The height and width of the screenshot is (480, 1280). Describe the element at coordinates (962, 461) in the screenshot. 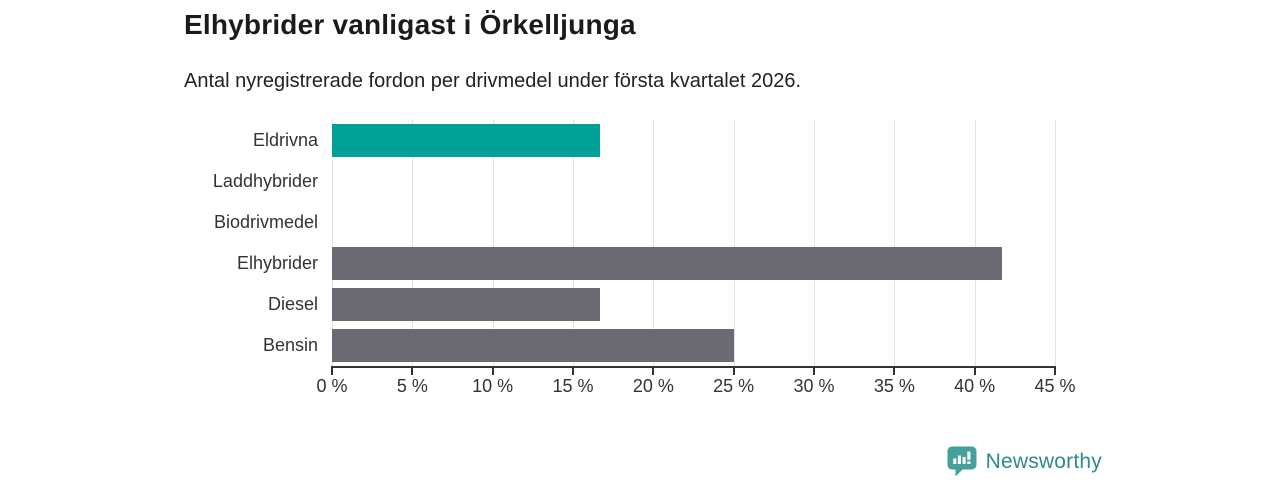

I see `newsworthy-chart-bubble-icon` at that location.